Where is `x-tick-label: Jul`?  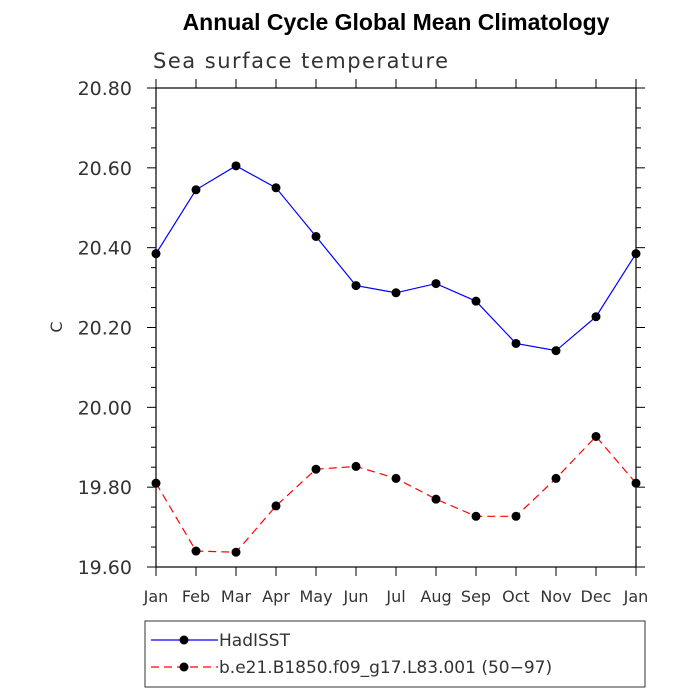 x-tick-label: Jul is located at coordinates (395, 596).